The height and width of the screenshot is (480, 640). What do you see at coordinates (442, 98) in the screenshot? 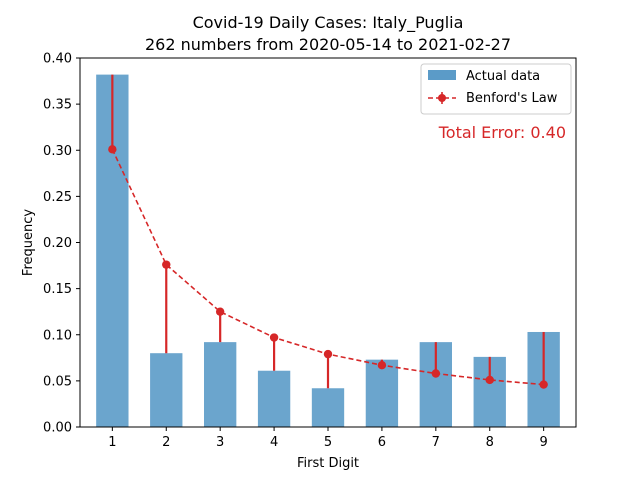
I see `legend-swatch-benford-marker` at bounding box center [442, 98].